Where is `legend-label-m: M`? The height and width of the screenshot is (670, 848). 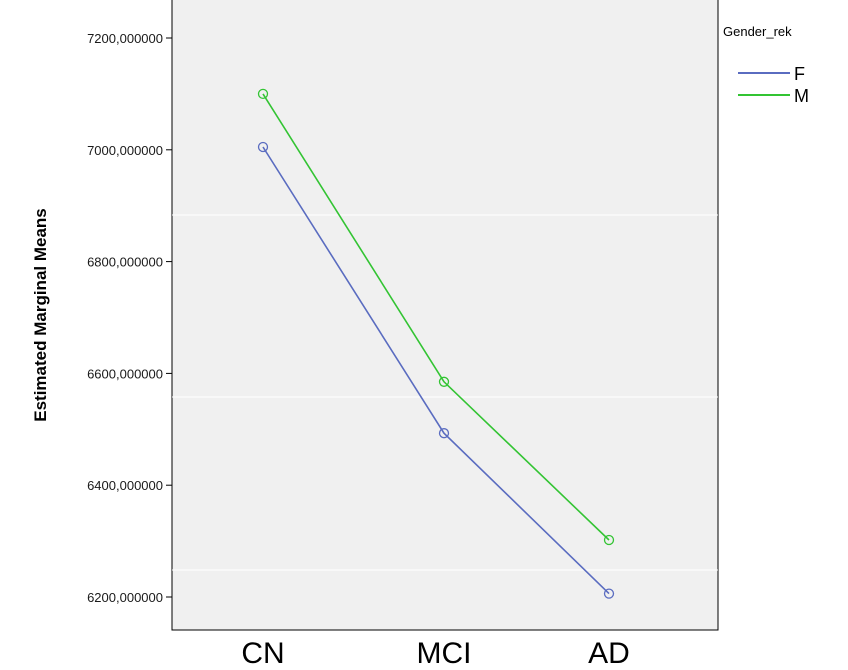
legend-label-m: M is located at coordinates (801, 96).